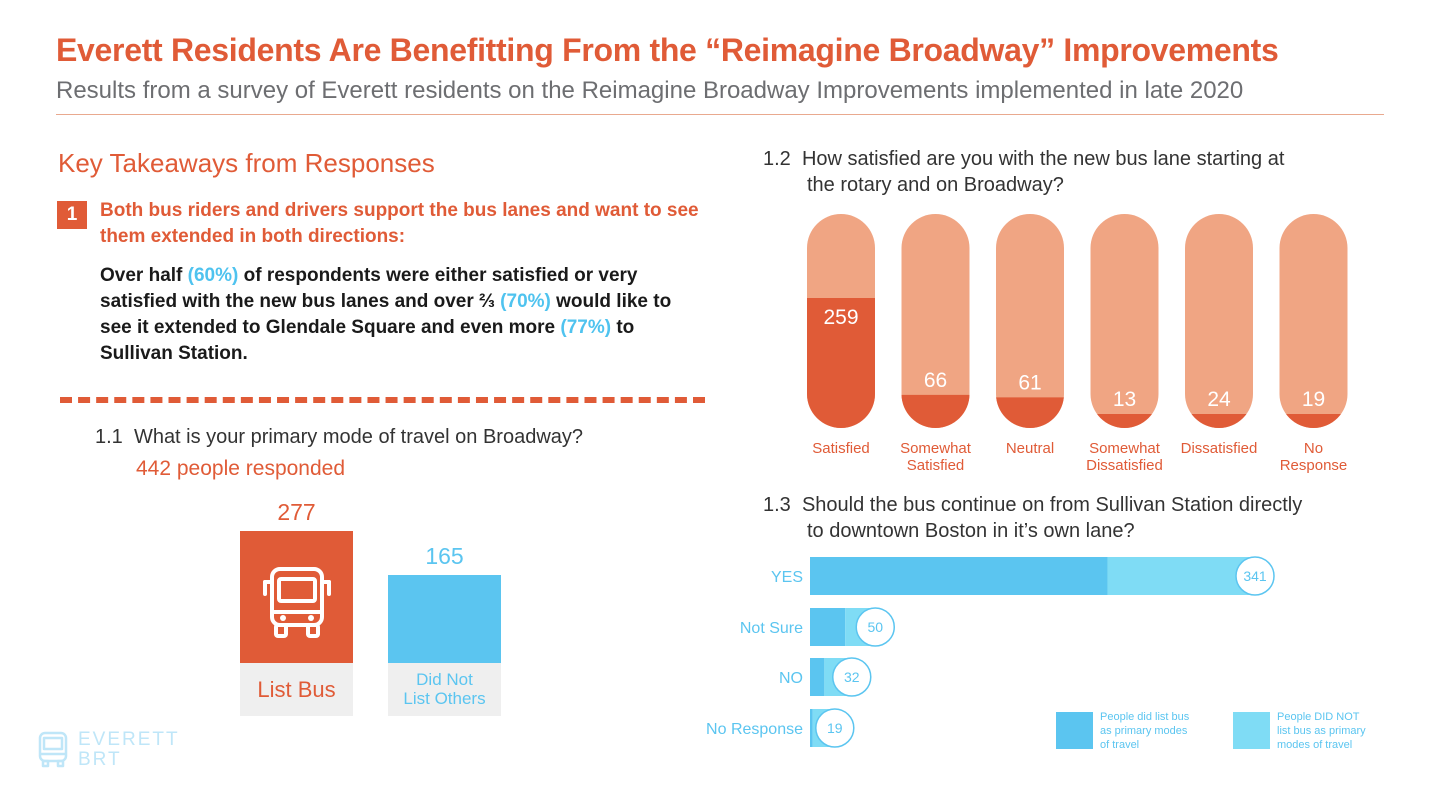  What do you see at coordinates (297, 602) in the screenshot?
I see `bus-icon` at bounding box center [297, 602].